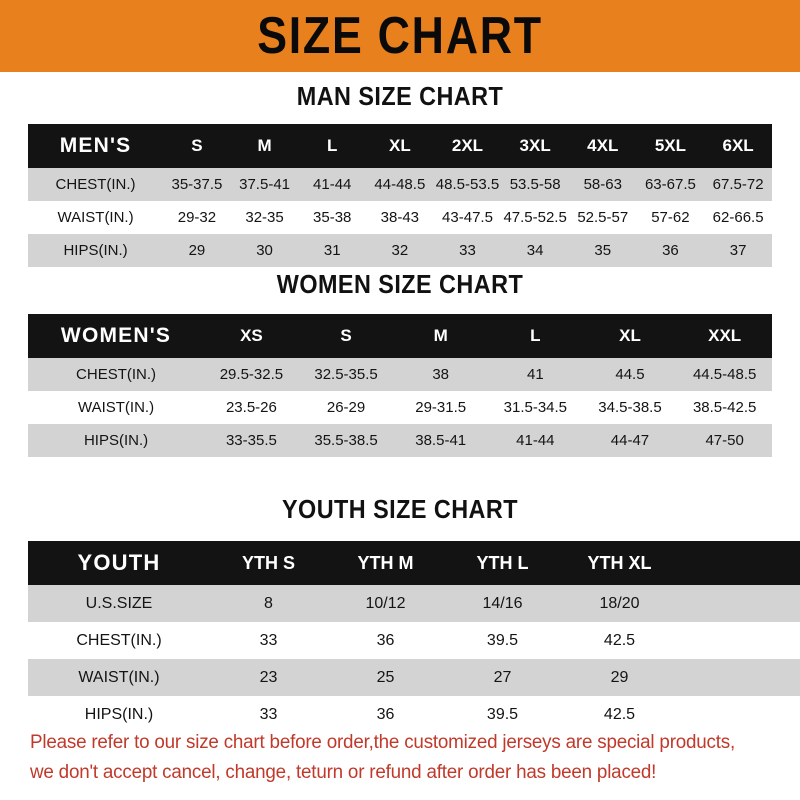 This screenshot has width=800, height=800. I want to click on men-cell: 48.5-53.5, so click(467, 184).